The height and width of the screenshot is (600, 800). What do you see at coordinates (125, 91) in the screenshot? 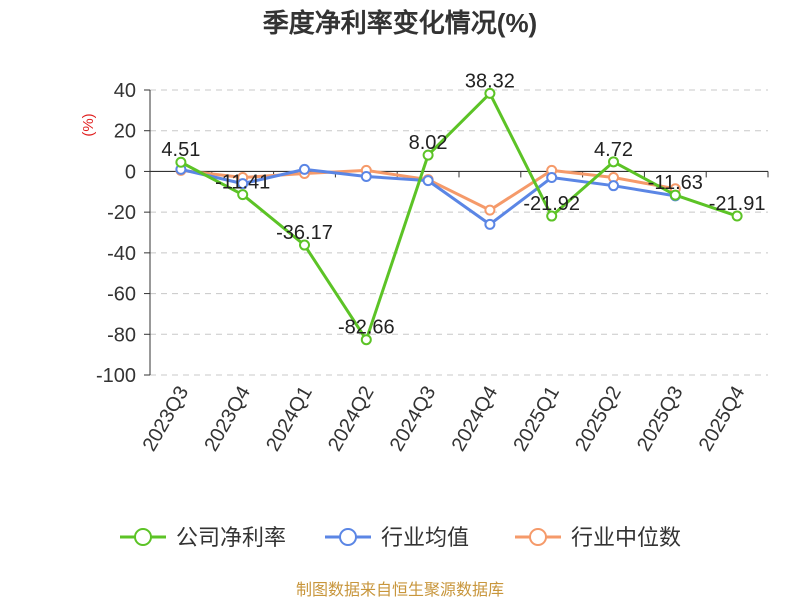
I see `y-tick-label: 40` at bounding box center [125, 91].